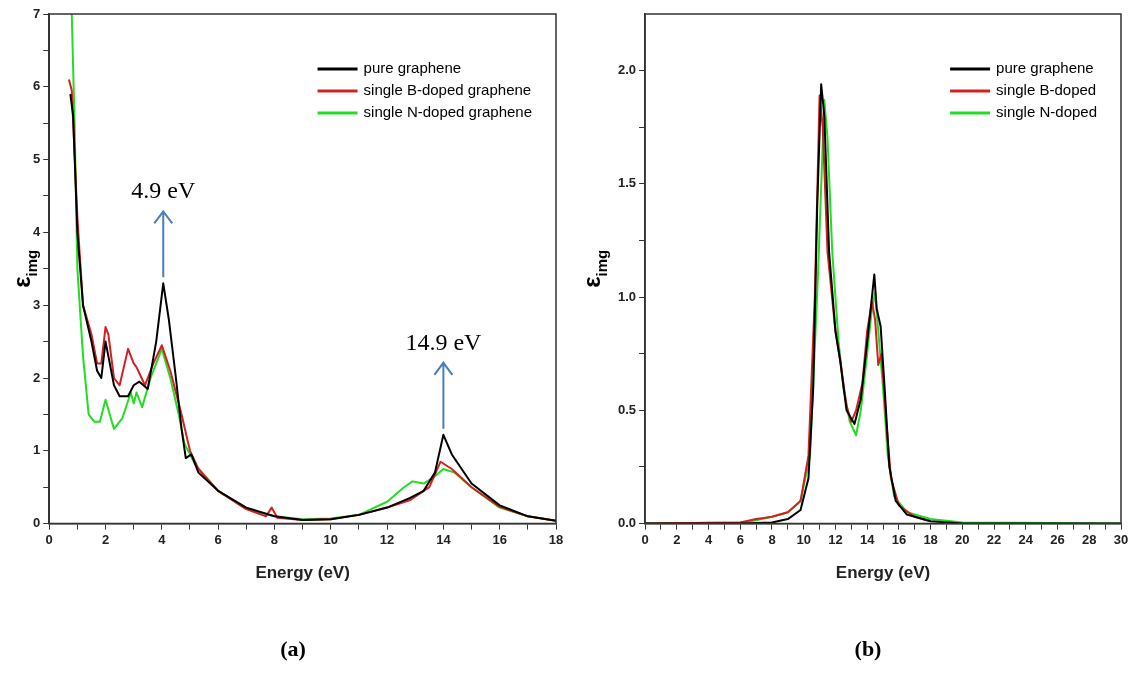  What do you see at coordinates (37, 86) in the screenshot?
I see `y-tick-label: 6` at bounding box center [37, 86].